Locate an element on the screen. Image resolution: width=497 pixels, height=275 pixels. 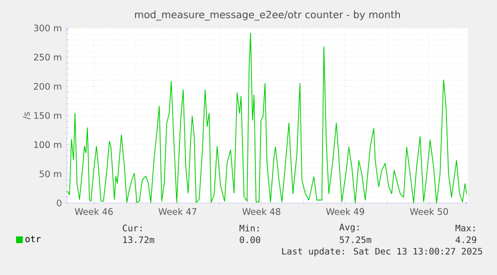
y-tick-label: 200 m is located at coordinates (48, 86).